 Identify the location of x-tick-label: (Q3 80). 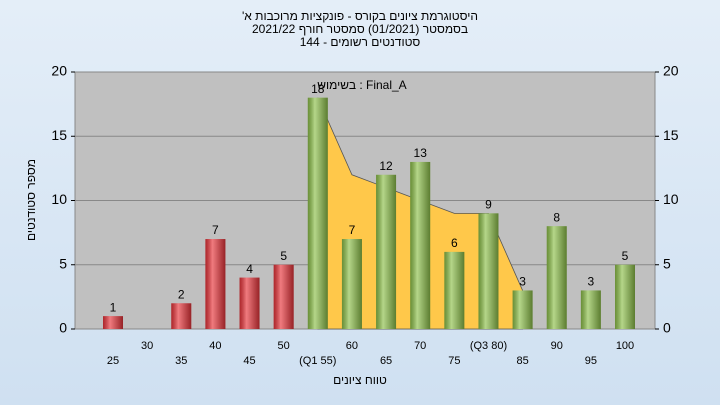
(488, 346).